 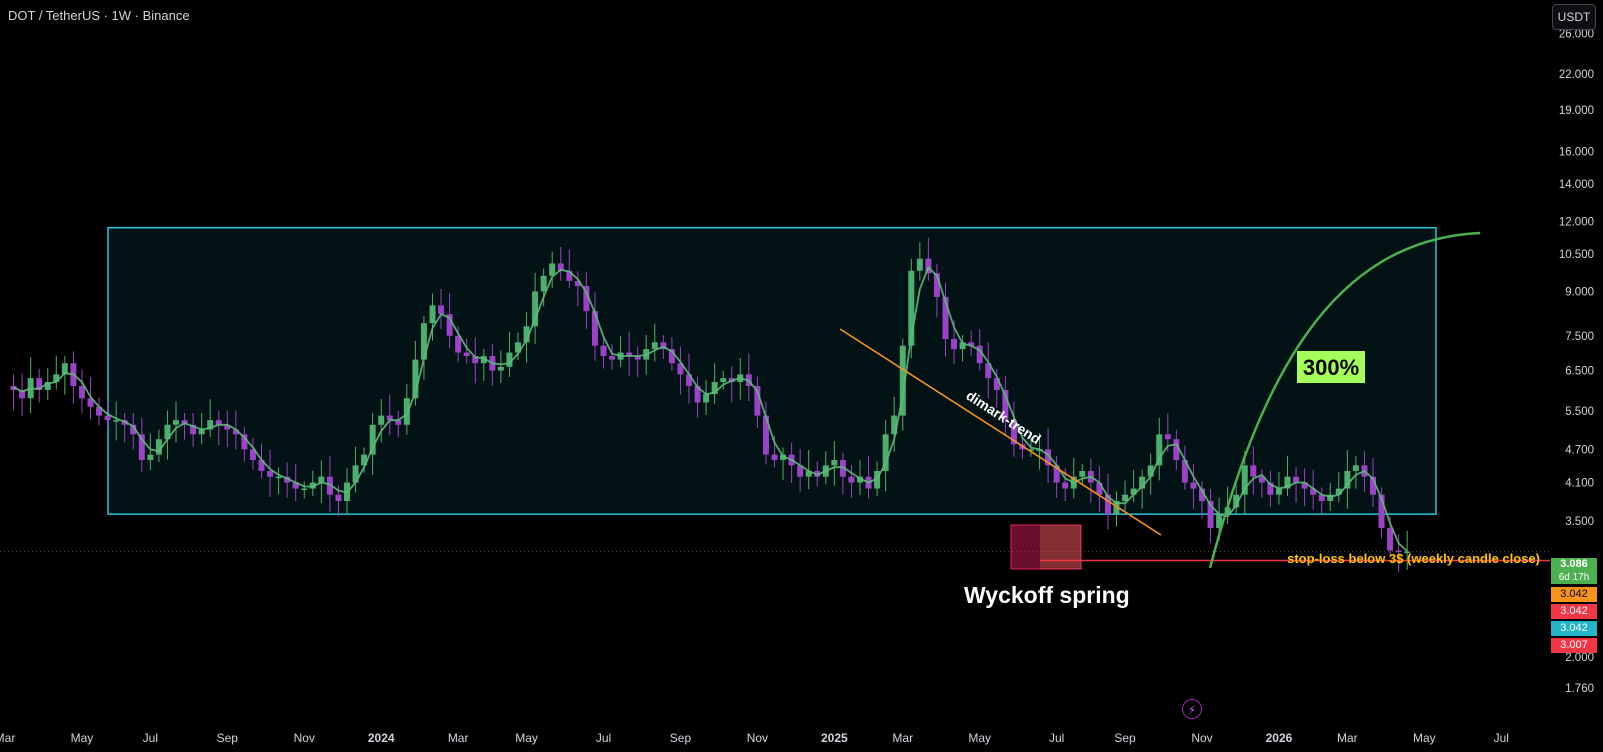 What do you see at coordinates (1000, 432) in the screenshot?
I see `trendline` at bounding box center [1000, 432].